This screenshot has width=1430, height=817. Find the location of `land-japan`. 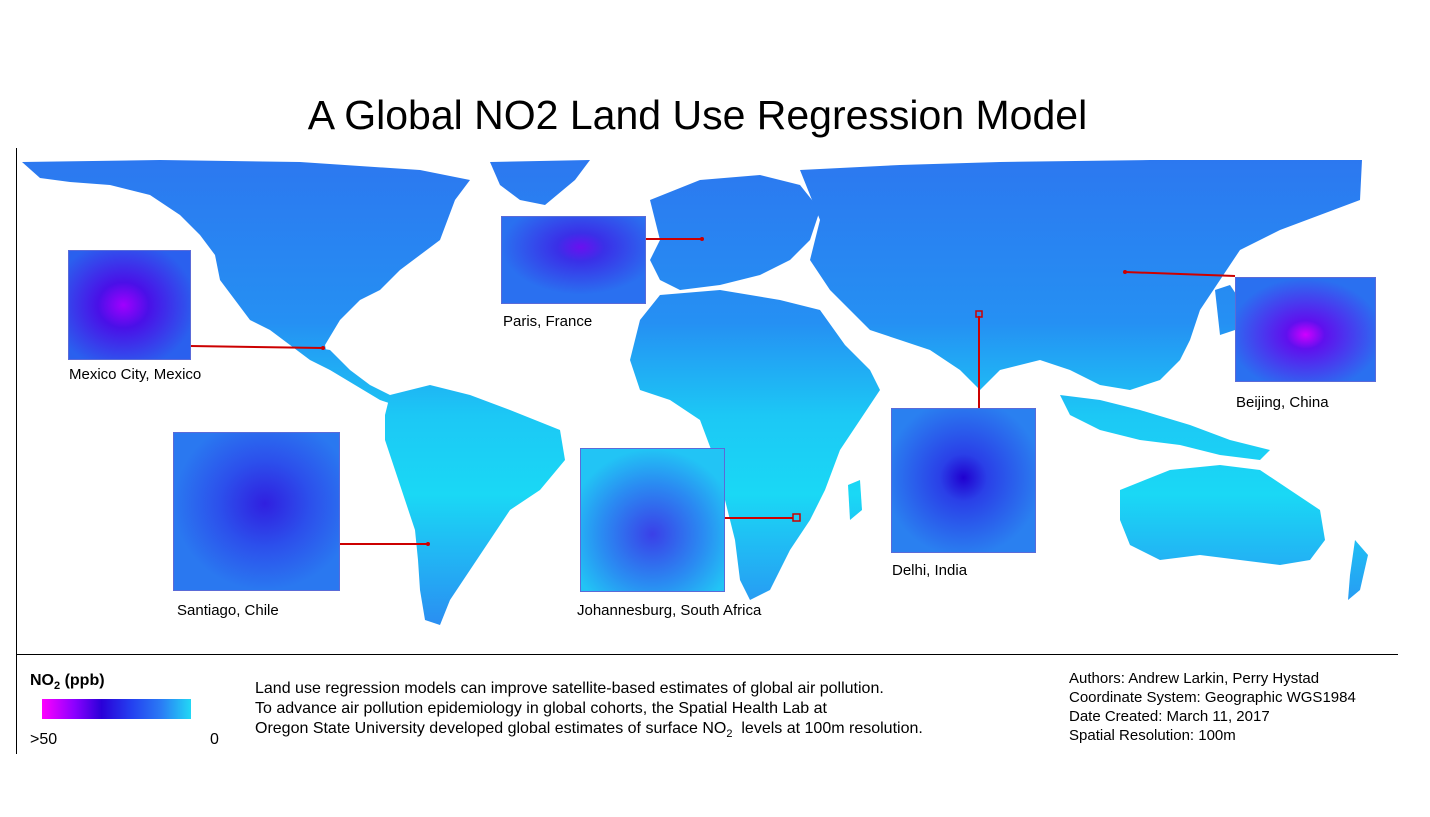

land-japan is located at coordinates (1227, 310).